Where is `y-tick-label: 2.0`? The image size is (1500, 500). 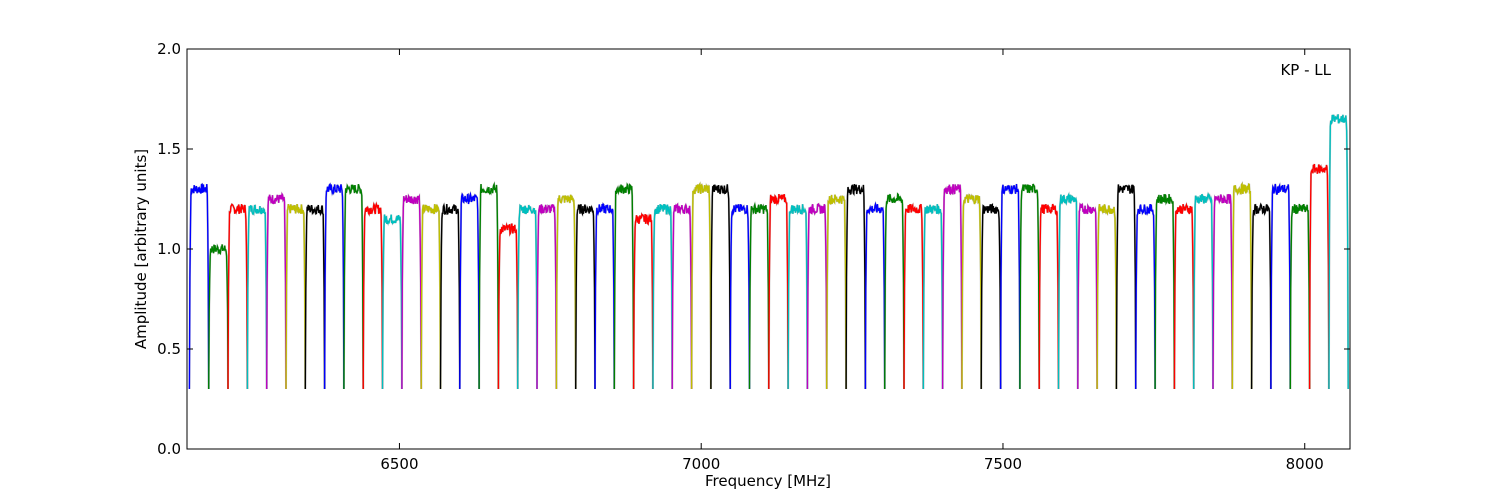 y-tick-label: 2.0 is located at coordinates (169, 49).